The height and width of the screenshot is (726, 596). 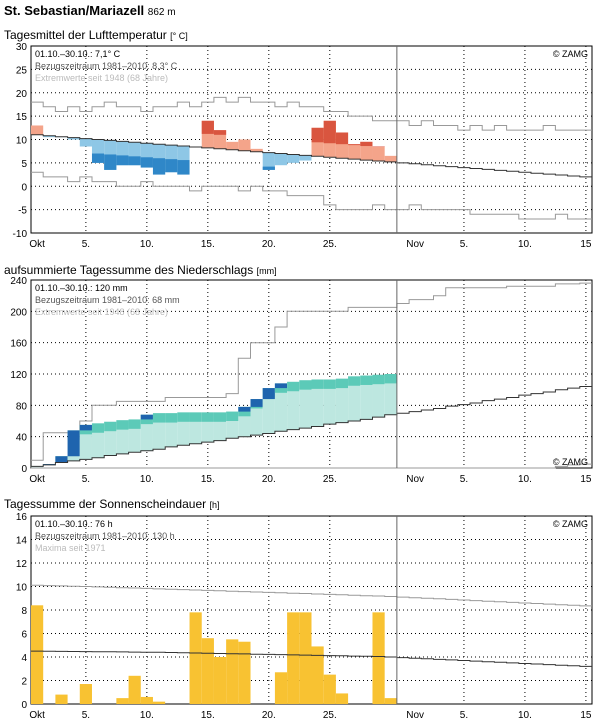 What do you see at coordinates (22, 47) in the screenshot?
I see `temperature-ytick-label: 30` at bounding box center [22, 47].